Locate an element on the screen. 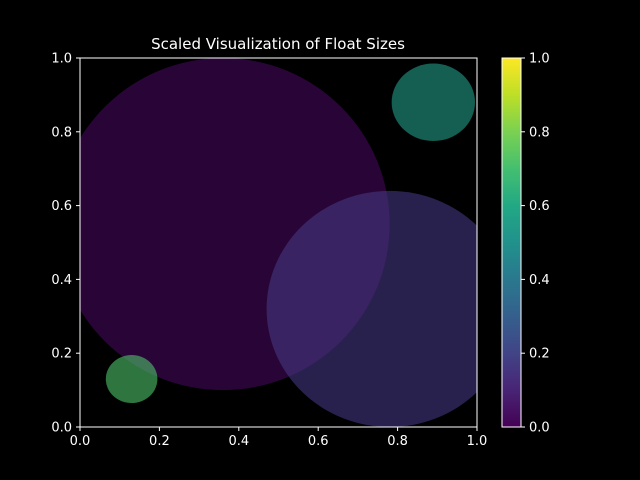  x-tick-label: 1.0 is located at coordinates (477, 441).